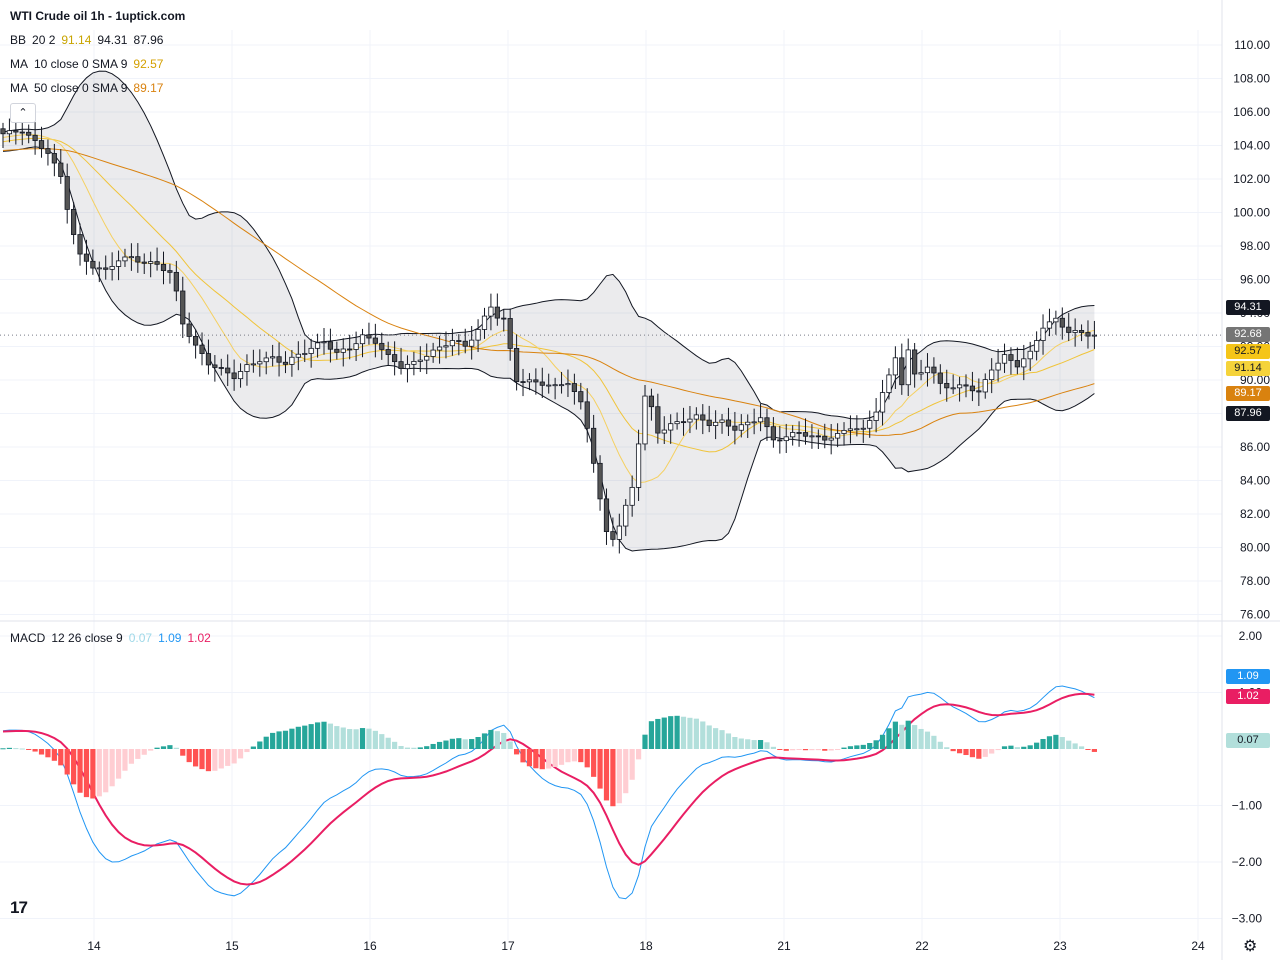 This screenshot has width=1280, height=960. I want to click on legend-ma50: MA 50 close 0 SMA 9 89.17, so click(89, 88).